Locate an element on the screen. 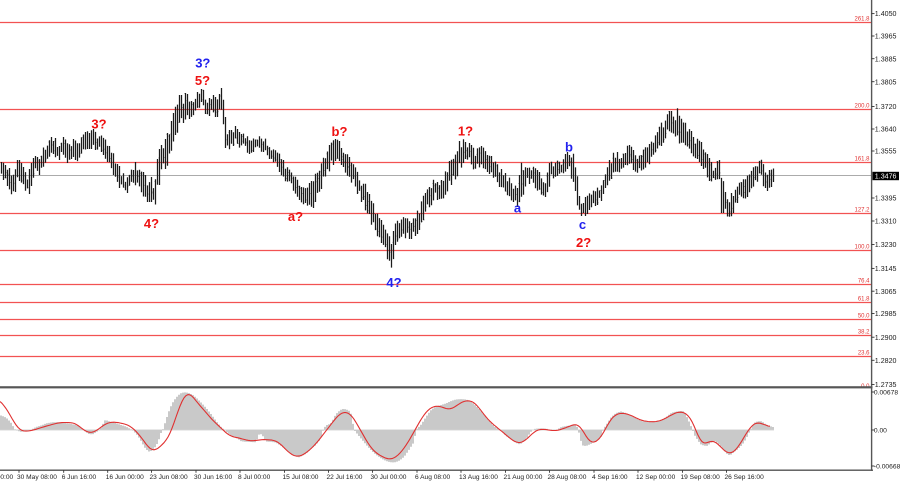 The image size is (900, 485). svg-text: 1.4050 is located at coordinates (886, 14).